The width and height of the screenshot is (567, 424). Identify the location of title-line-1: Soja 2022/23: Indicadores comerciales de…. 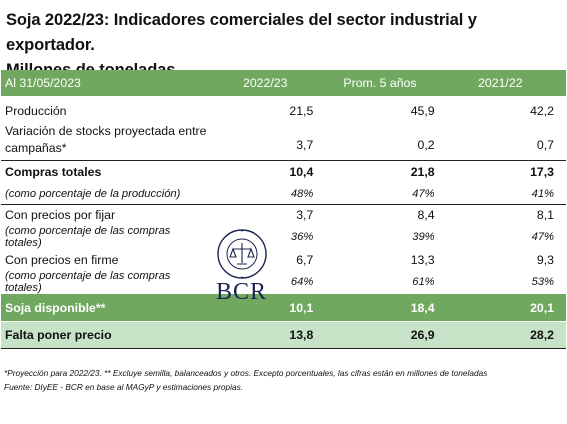
(241, 32).